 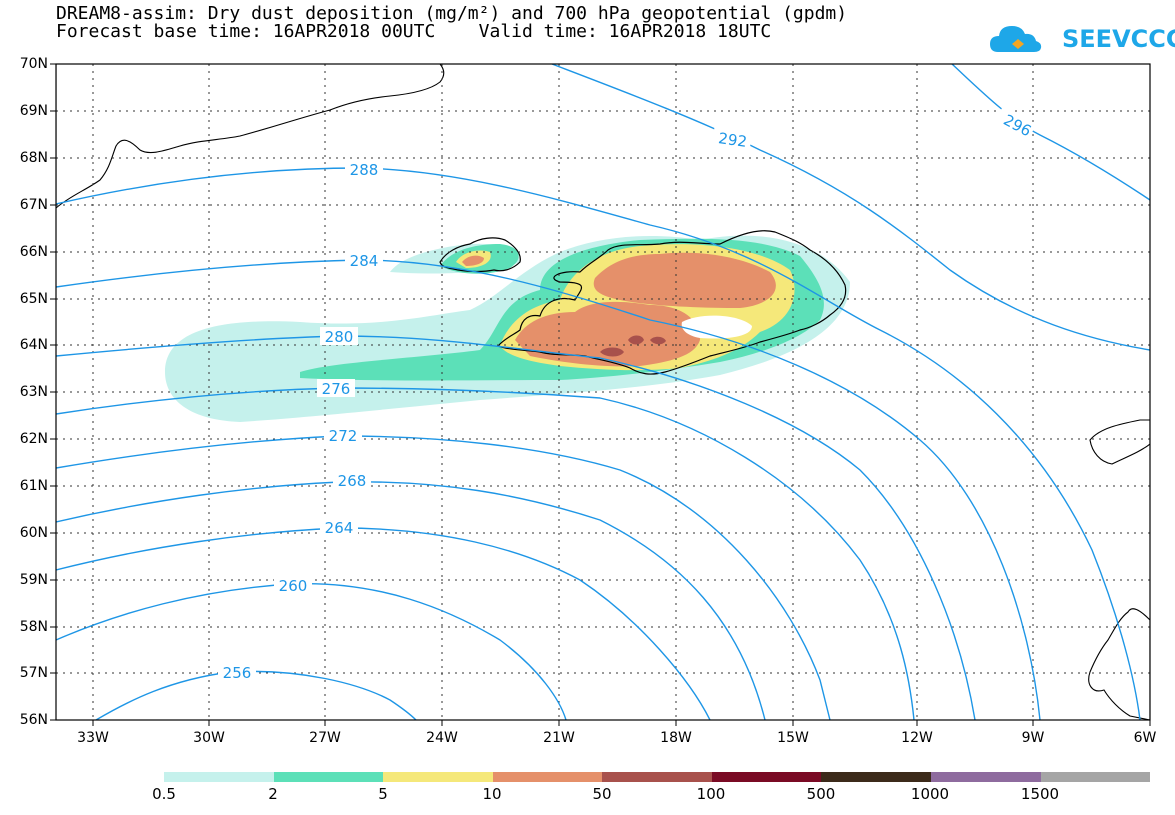 I want to click on lon-label: 18W, so click(x=676, y=738).